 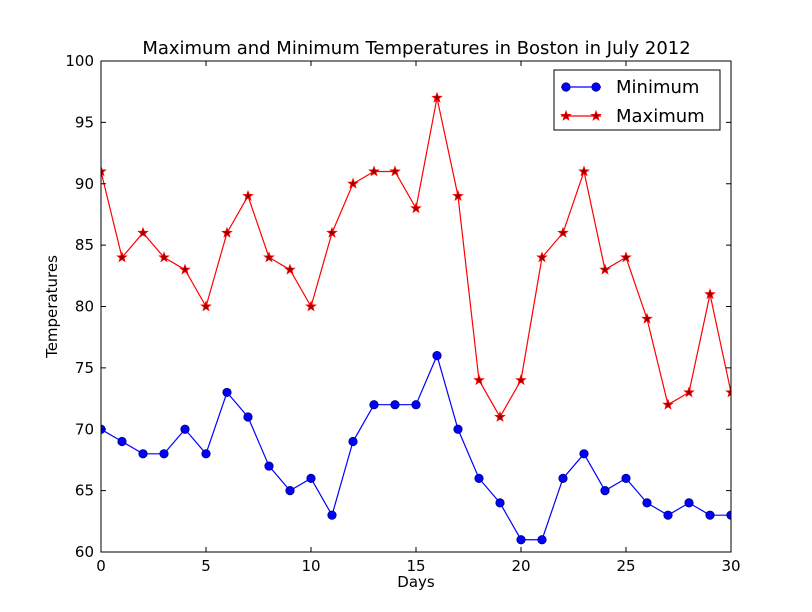 I want to click on x-tick-label: 0, so click(x=101, y=566).